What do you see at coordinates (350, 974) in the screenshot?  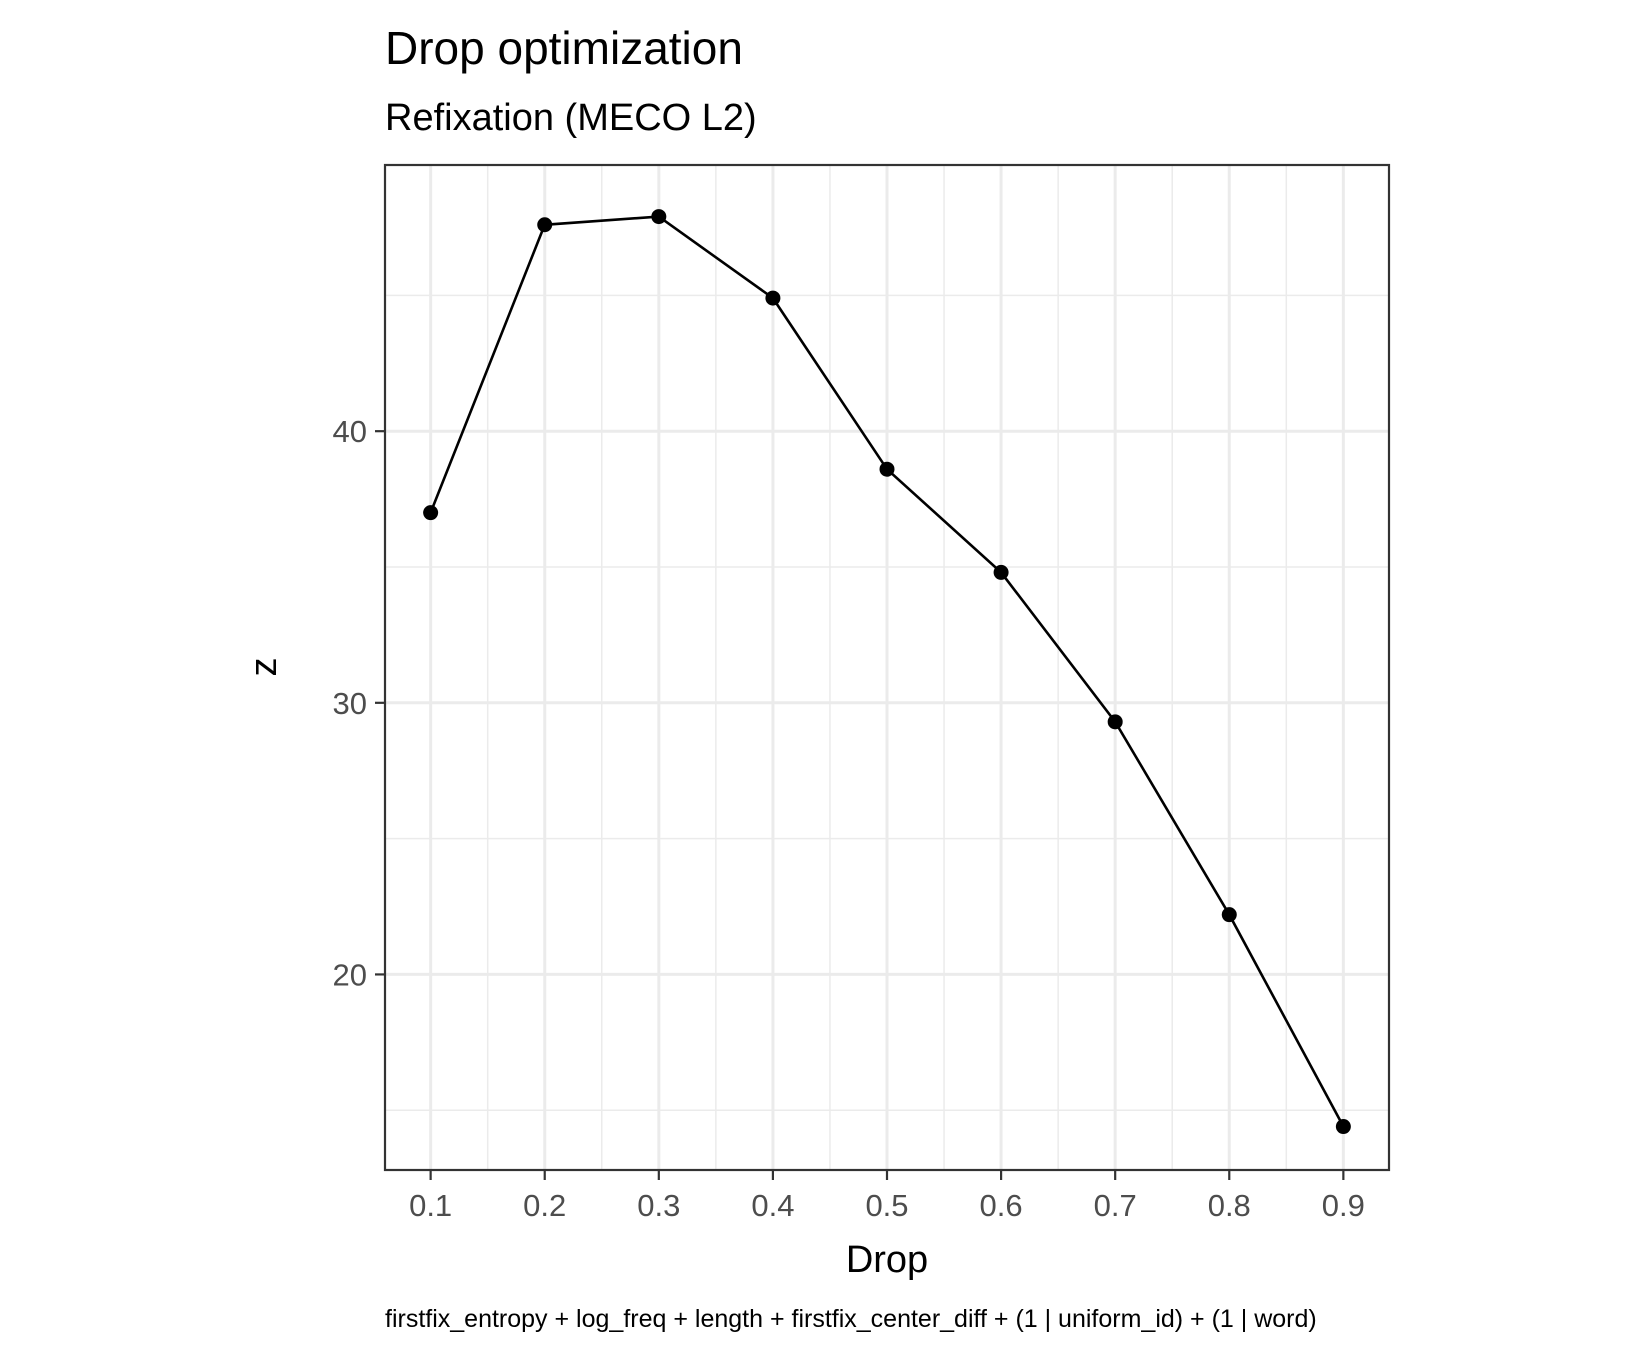 I see `y-tick-label: 20` at bounding box center [350, 974].